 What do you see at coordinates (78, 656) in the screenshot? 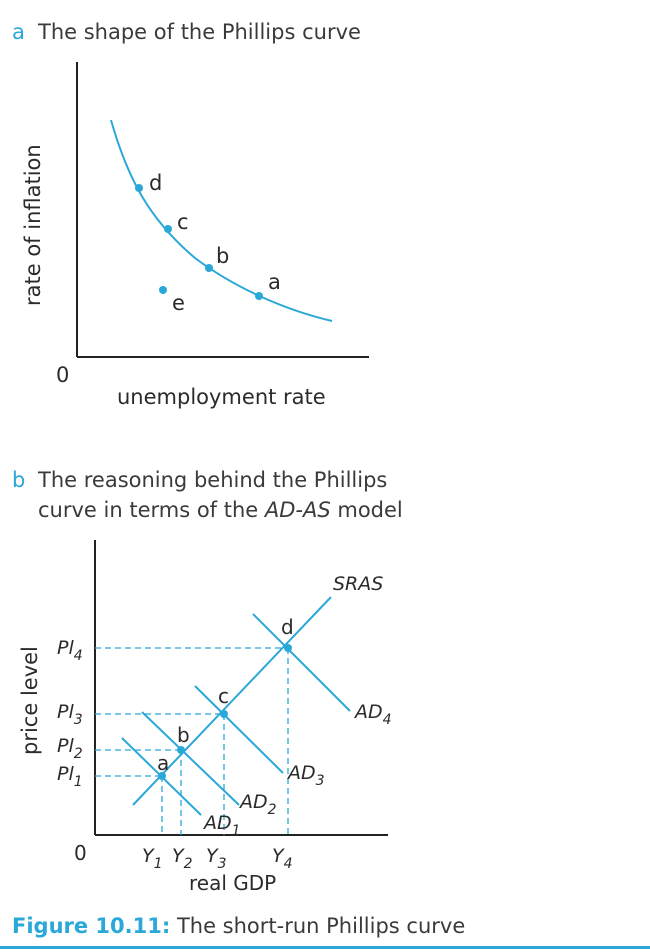
I see `pl4-sub: 4` at bounding box center [78, 656].